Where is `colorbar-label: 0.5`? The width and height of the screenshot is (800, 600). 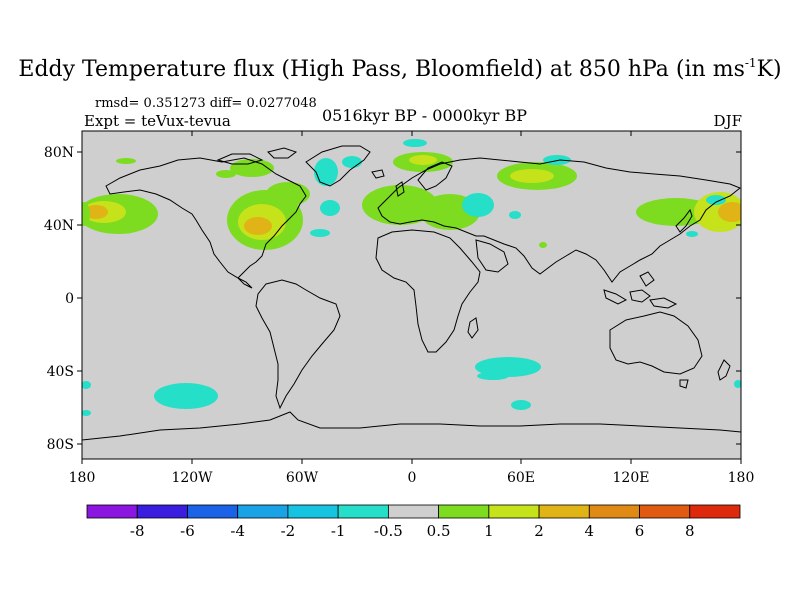 colorbar-label: 0.5 is located at coordinates (439, 531).